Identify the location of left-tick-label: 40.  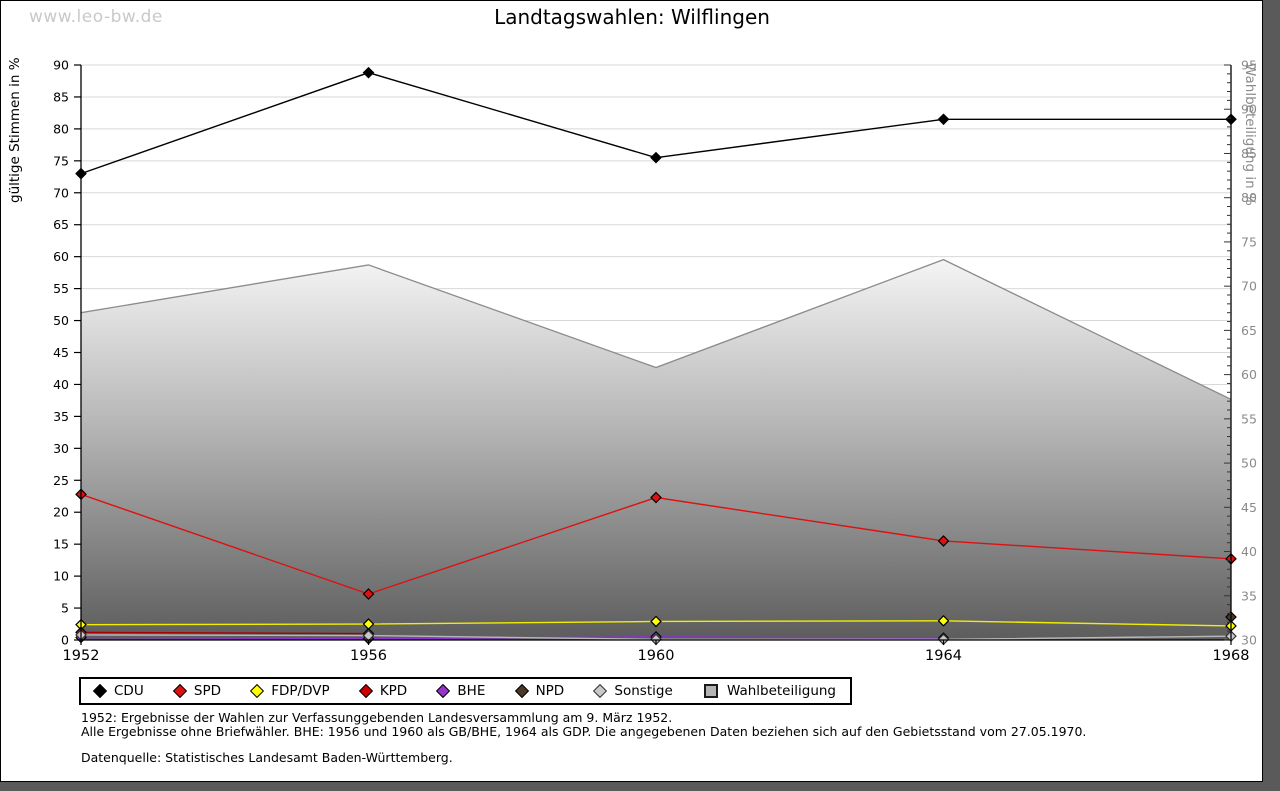
(61, 384).